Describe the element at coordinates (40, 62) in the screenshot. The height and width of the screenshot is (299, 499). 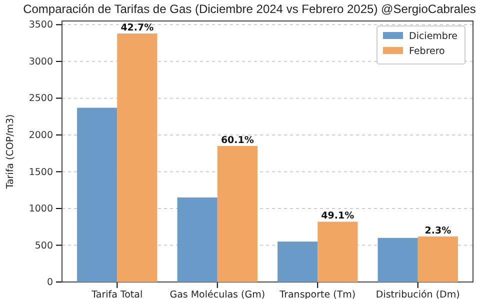
I see `y-tick-label: 3000` at that location.